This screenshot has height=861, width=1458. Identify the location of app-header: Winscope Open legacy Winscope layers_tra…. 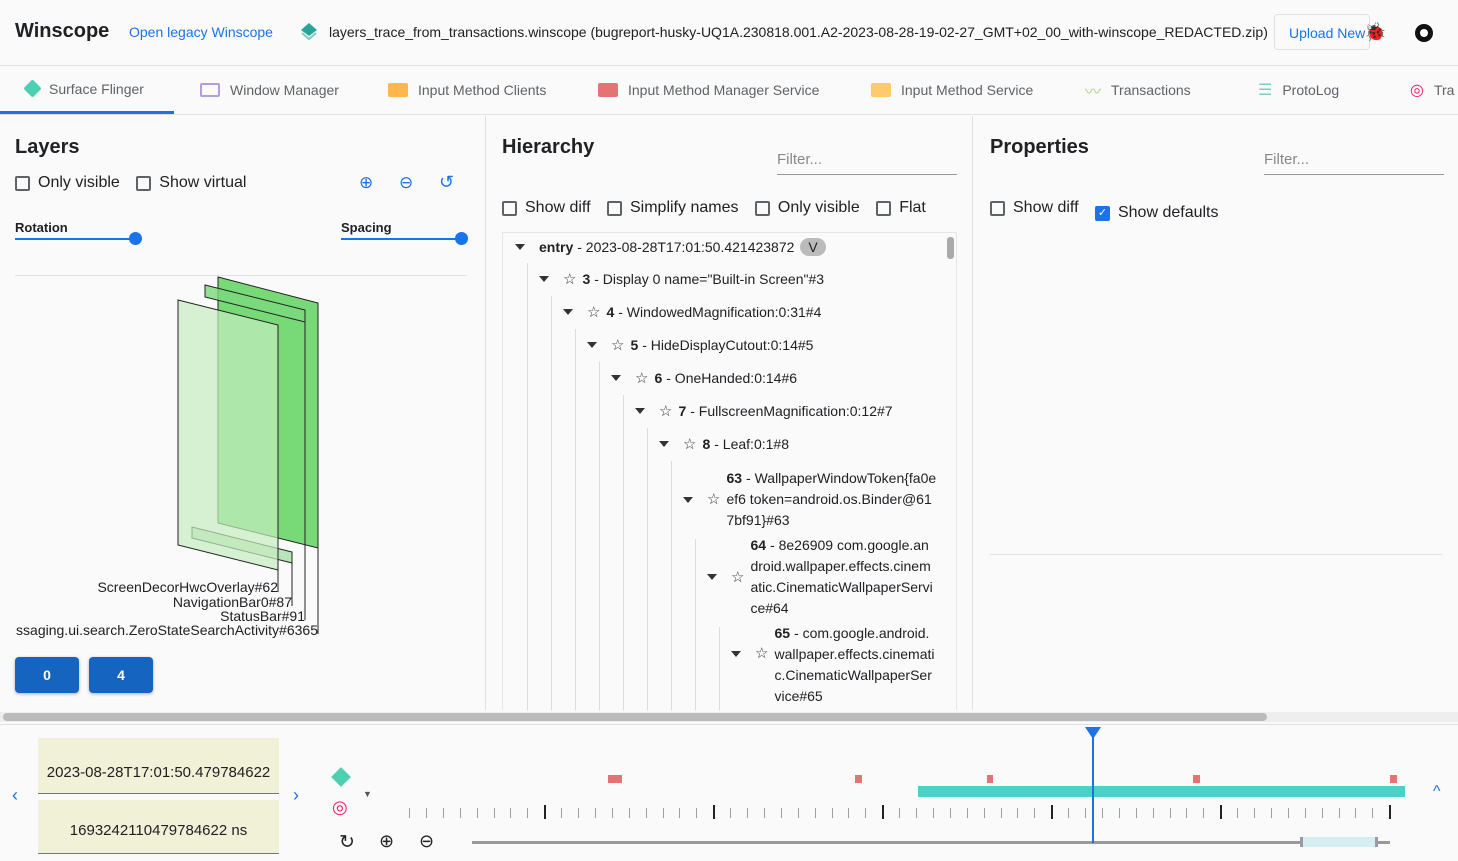
(729, 33).